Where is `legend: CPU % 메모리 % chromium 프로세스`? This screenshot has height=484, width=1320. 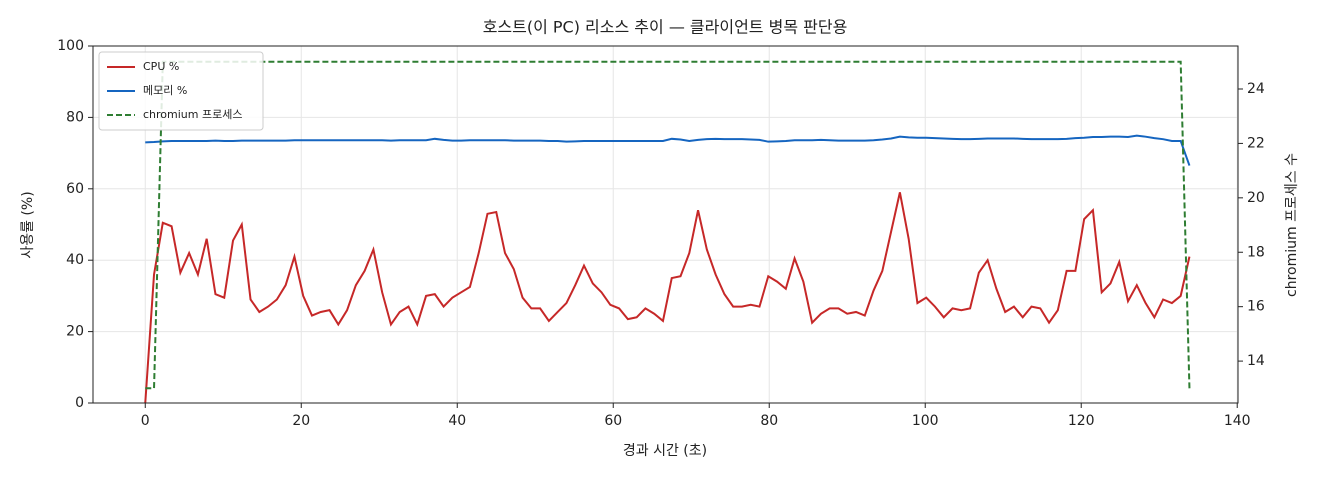
legend: CPU % 메모리 % chromium 프로세스 is located at coordinates (181, 91).